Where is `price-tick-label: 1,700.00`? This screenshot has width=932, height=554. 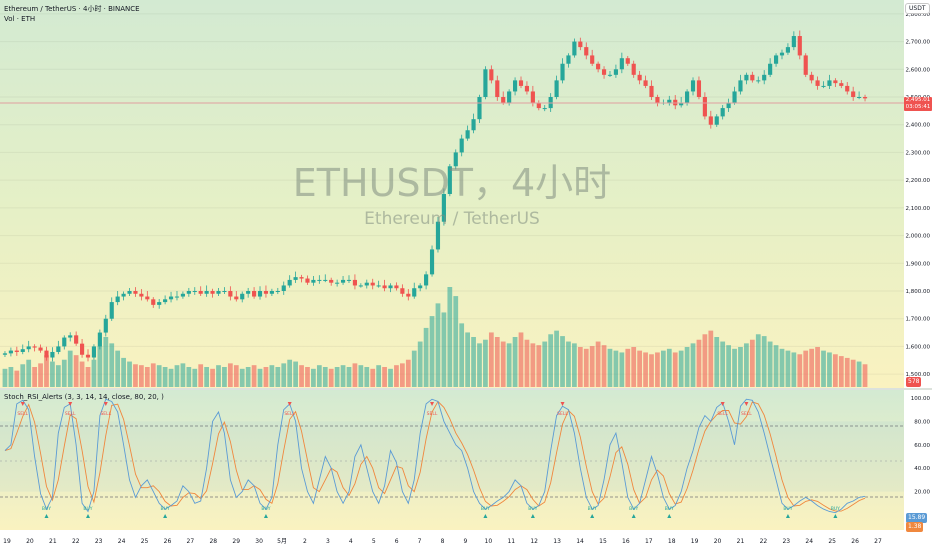
price-tick-label: 1,700.00 is located at coordinates (918, 320).